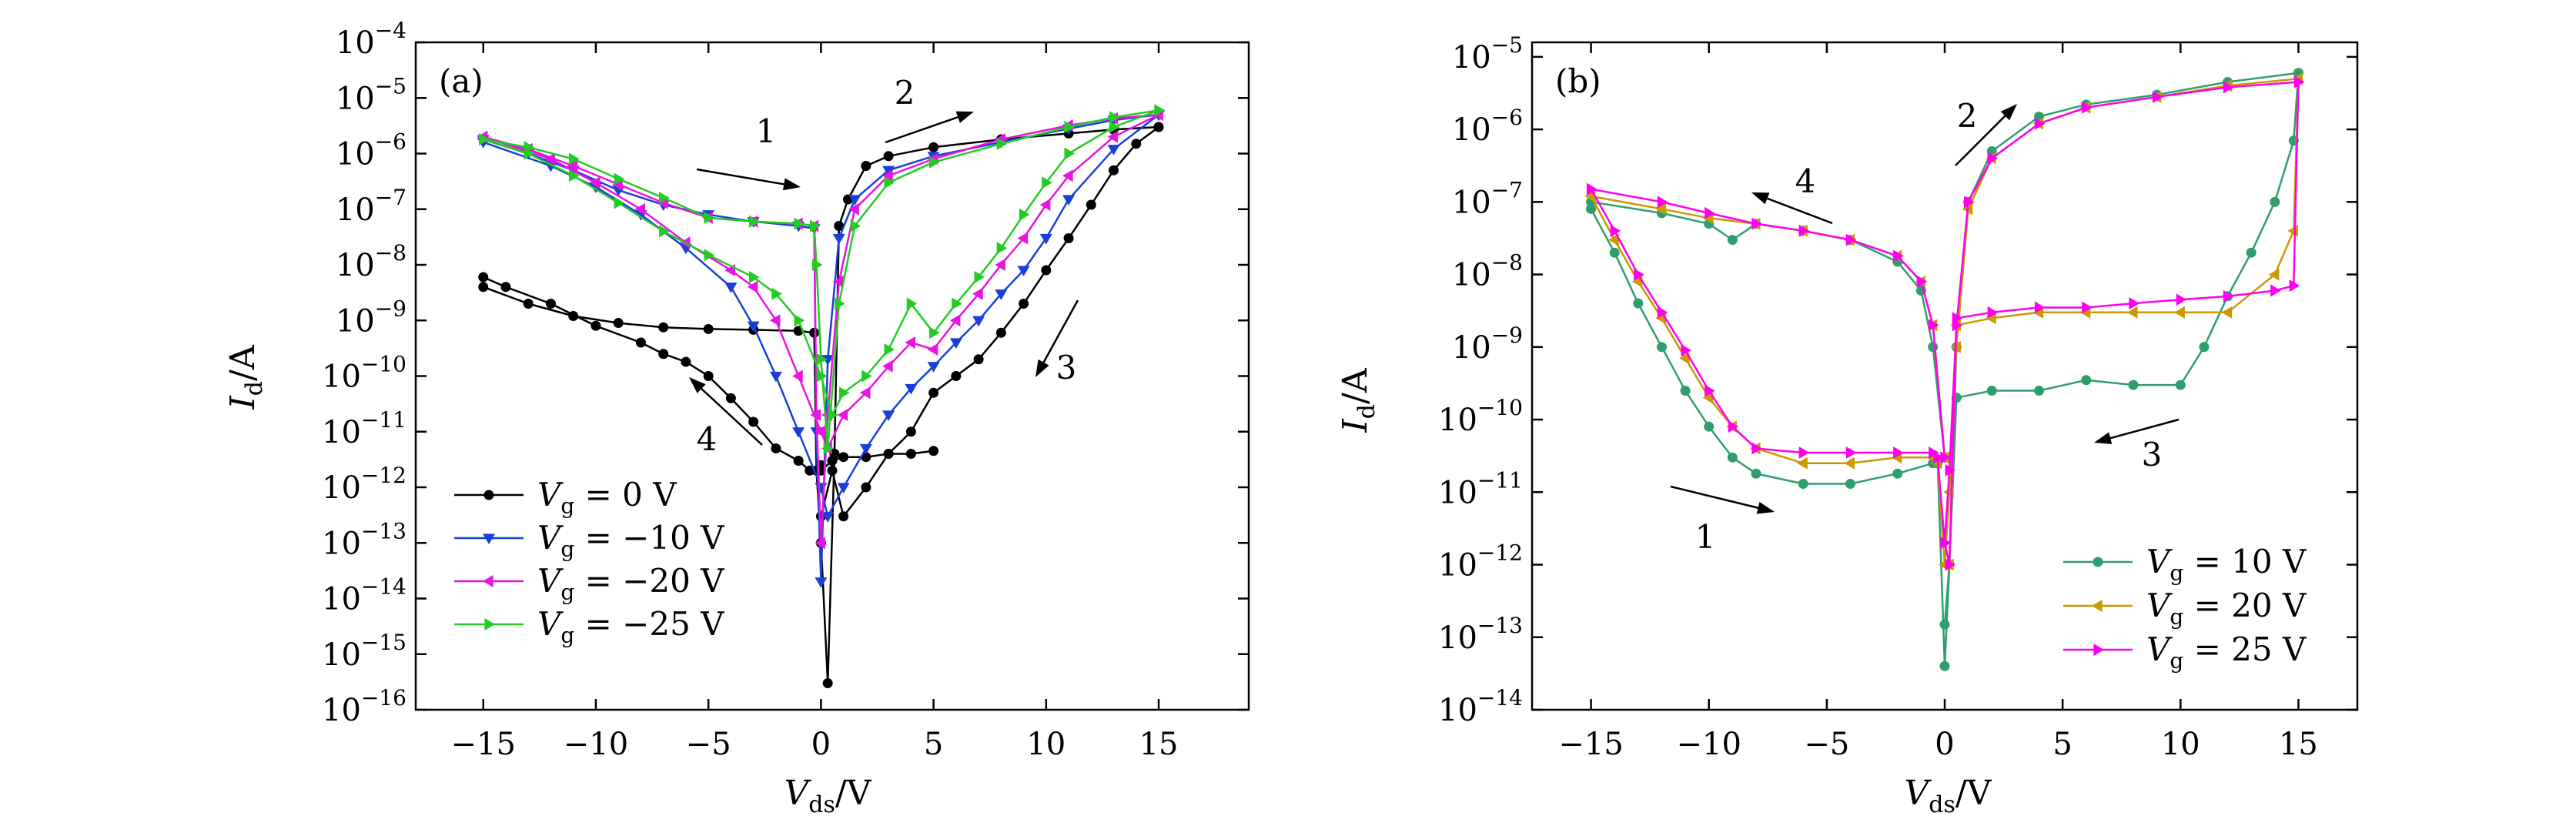  Describe the element at coordinates (461, 81) in the screenshot. I see `panel-label: (a)` at that location.